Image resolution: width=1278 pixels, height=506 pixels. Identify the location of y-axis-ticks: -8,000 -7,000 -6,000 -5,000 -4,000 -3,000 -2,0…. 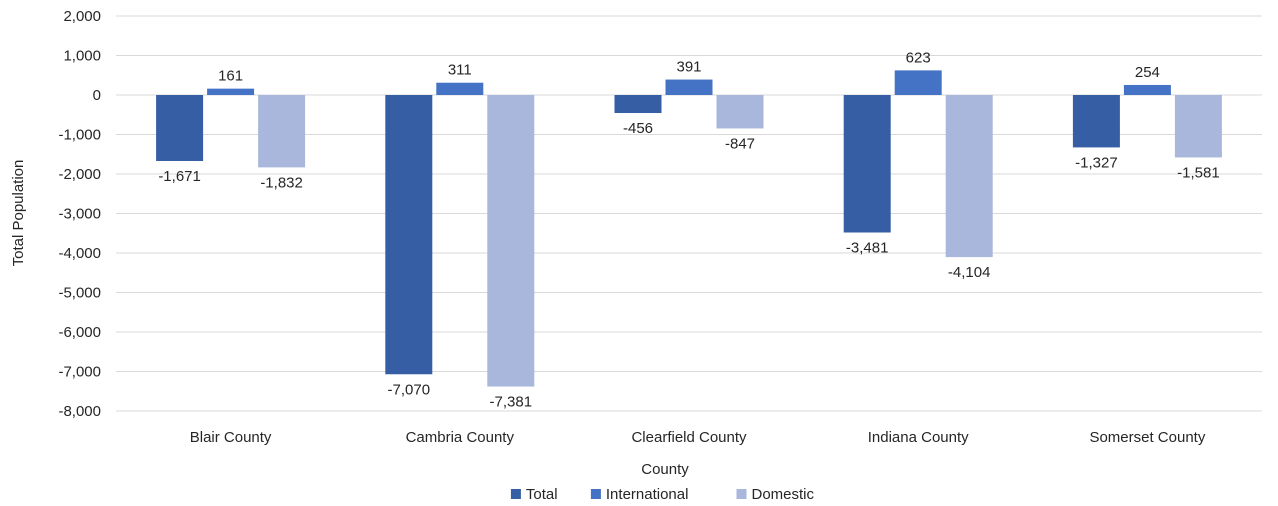
(79, 214).